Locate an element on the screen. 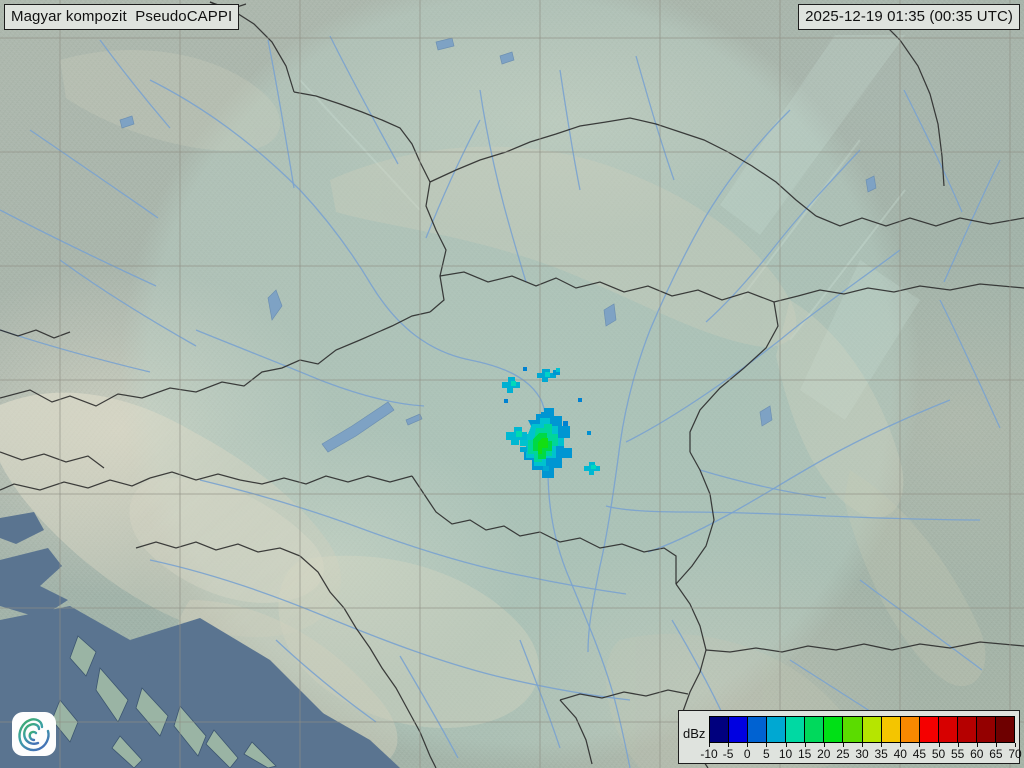 This screenshot has width=1024, height=768. spiral-logo-icon is located at coordinates (34, 735).